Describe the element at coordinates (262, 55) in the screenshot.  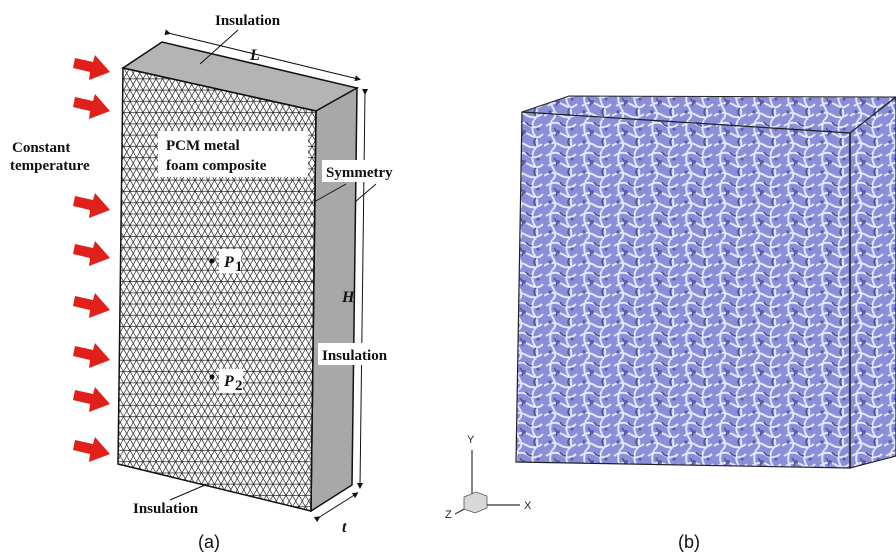
I see `dimension-line-l` at that location.